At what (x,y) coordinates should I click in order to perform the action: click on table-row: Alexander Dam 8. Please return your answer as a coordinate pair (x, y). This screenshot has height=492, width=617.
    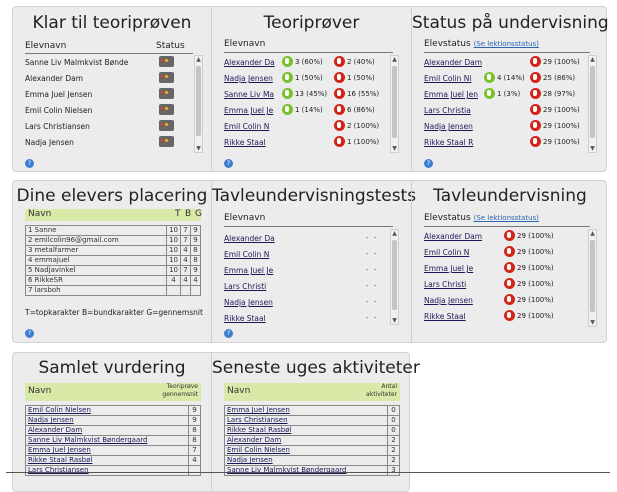
    Looking at the image, I should click on (113, 430).